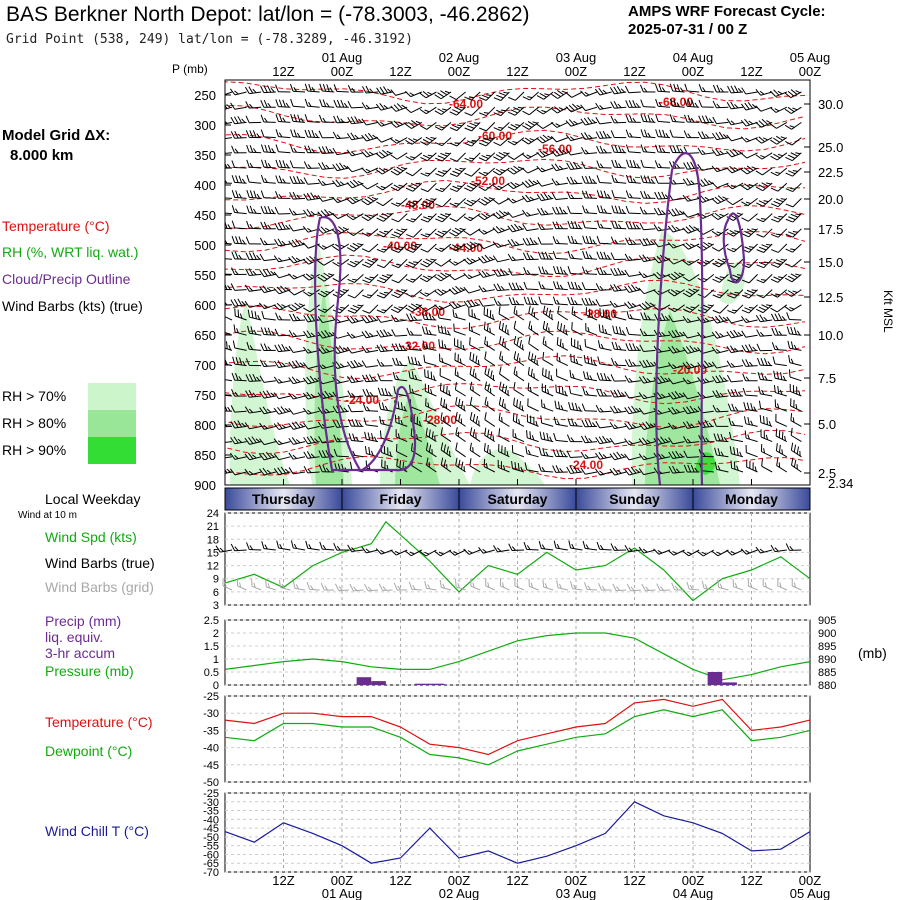 This screenshot has height=900, width=900. What do you see at coordinates (312, 545) in the screenshot?
I see `surface-wind-barb` at bounding box center [312, 545].